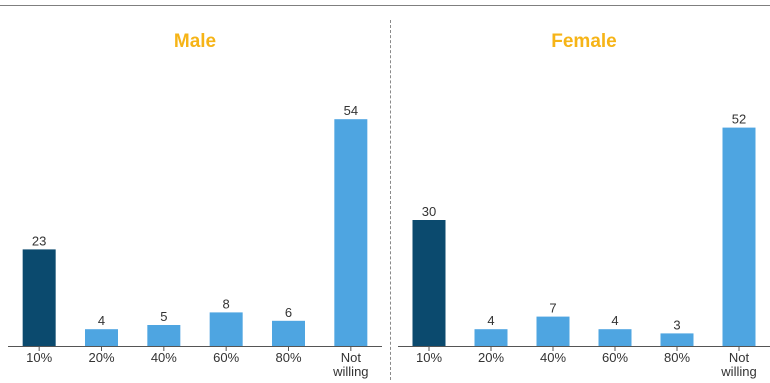  What do you see at coordinates (553, 357) in the screenshot?
I see `female-tick-label-40pct: 40%` at bounding box center [553, 357].